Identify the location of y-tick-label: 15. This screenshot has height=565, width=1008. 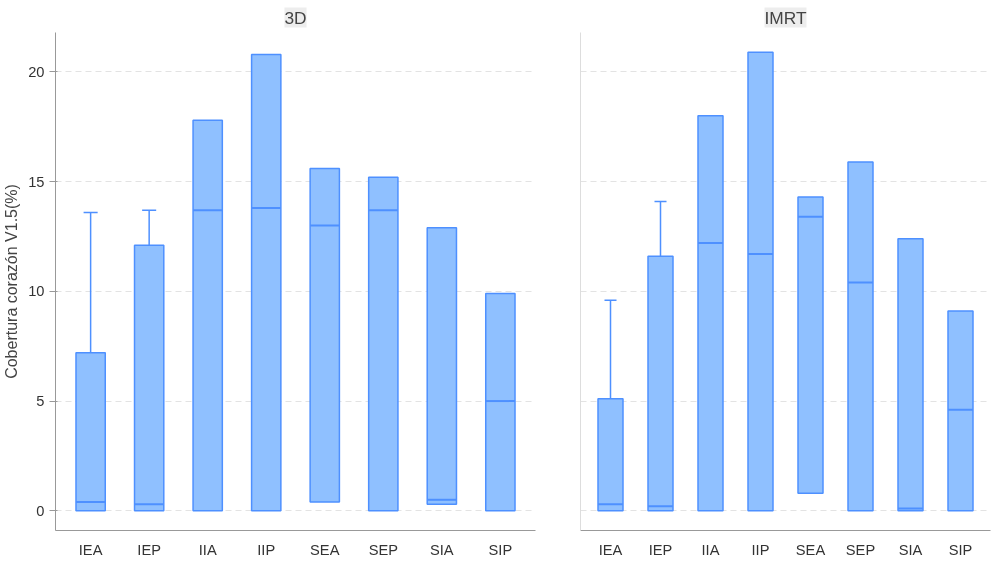
(36, 181).